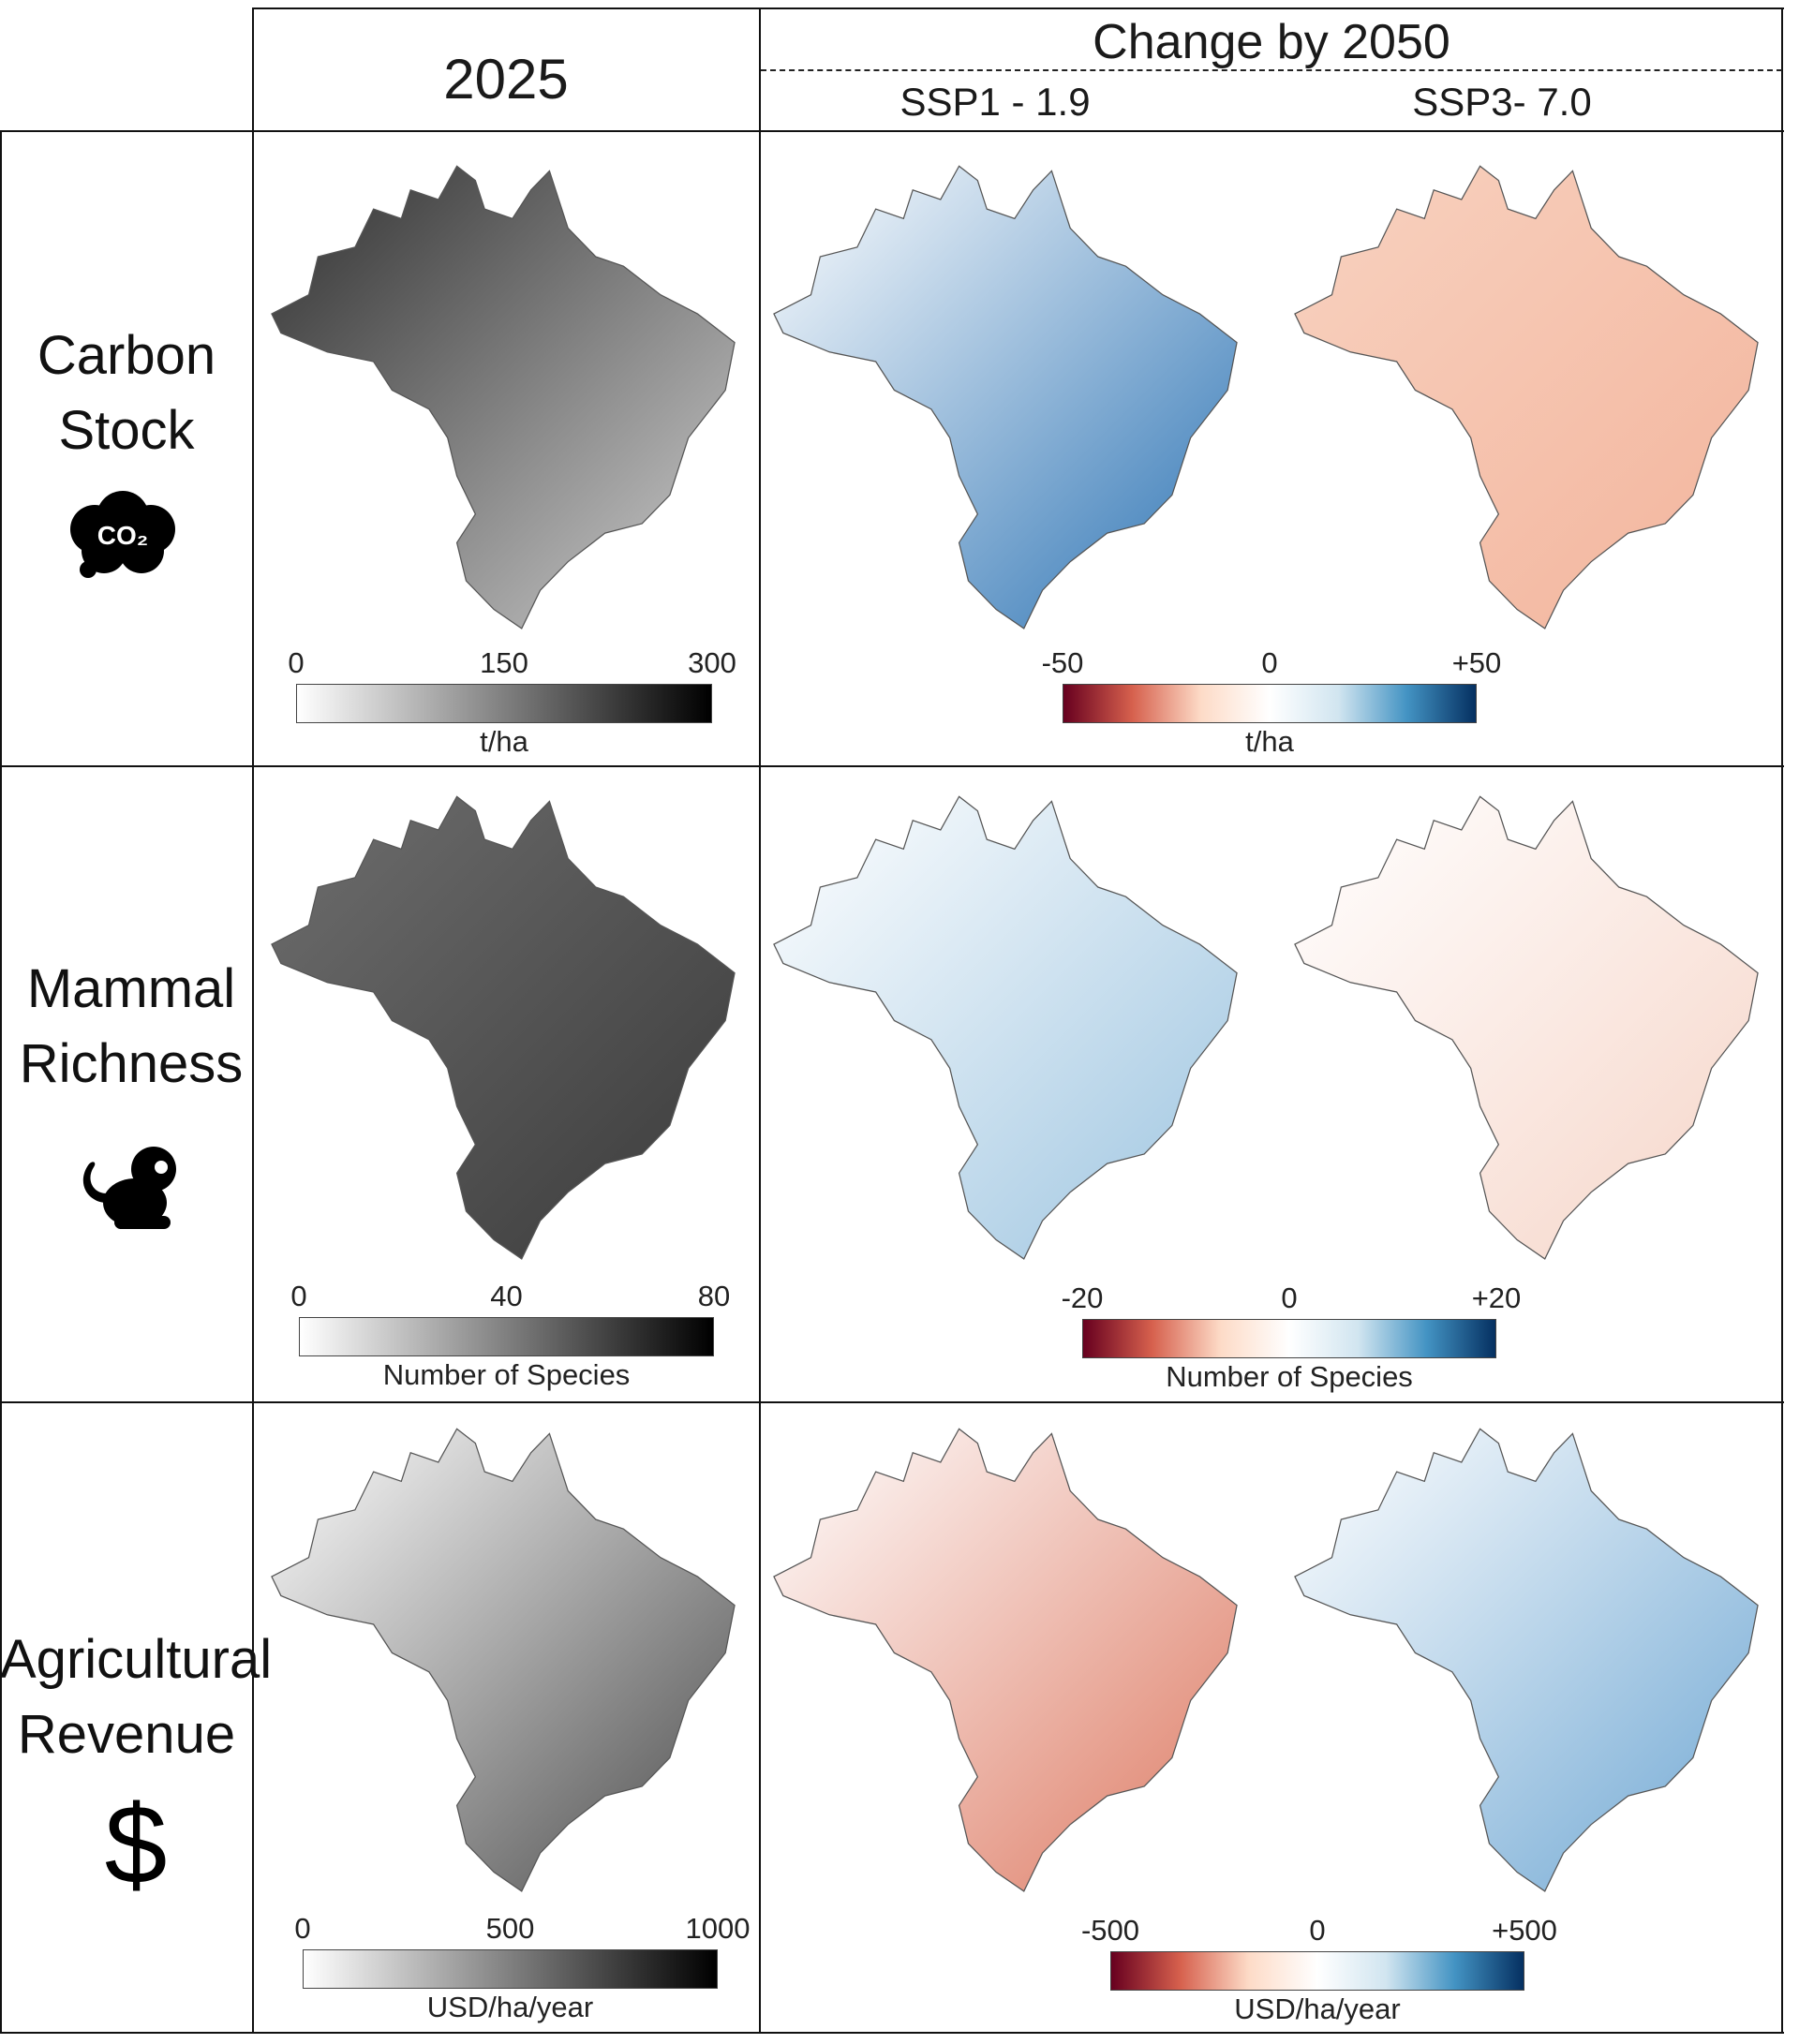 Image resolution: width=1799 pixels, height=2044 pixels. I want to click on colorbar-tick-label: 40, so click(506, 1296).